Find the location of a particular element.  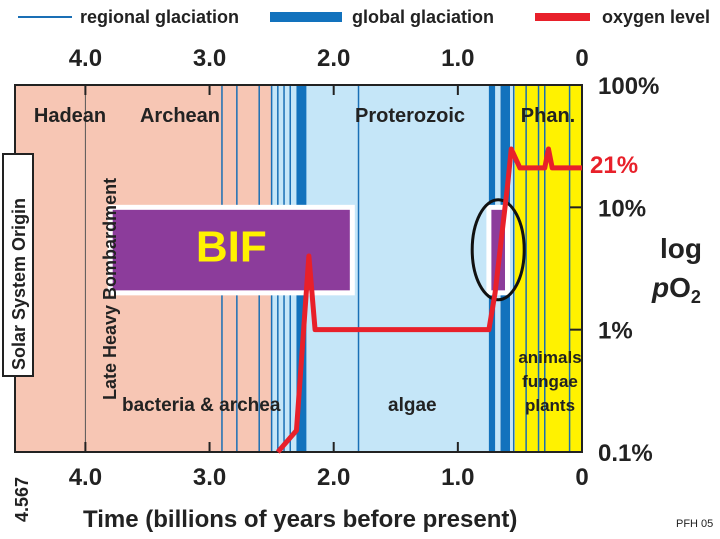

start-age-label: 4.567 is located at coordinates (22, 499).